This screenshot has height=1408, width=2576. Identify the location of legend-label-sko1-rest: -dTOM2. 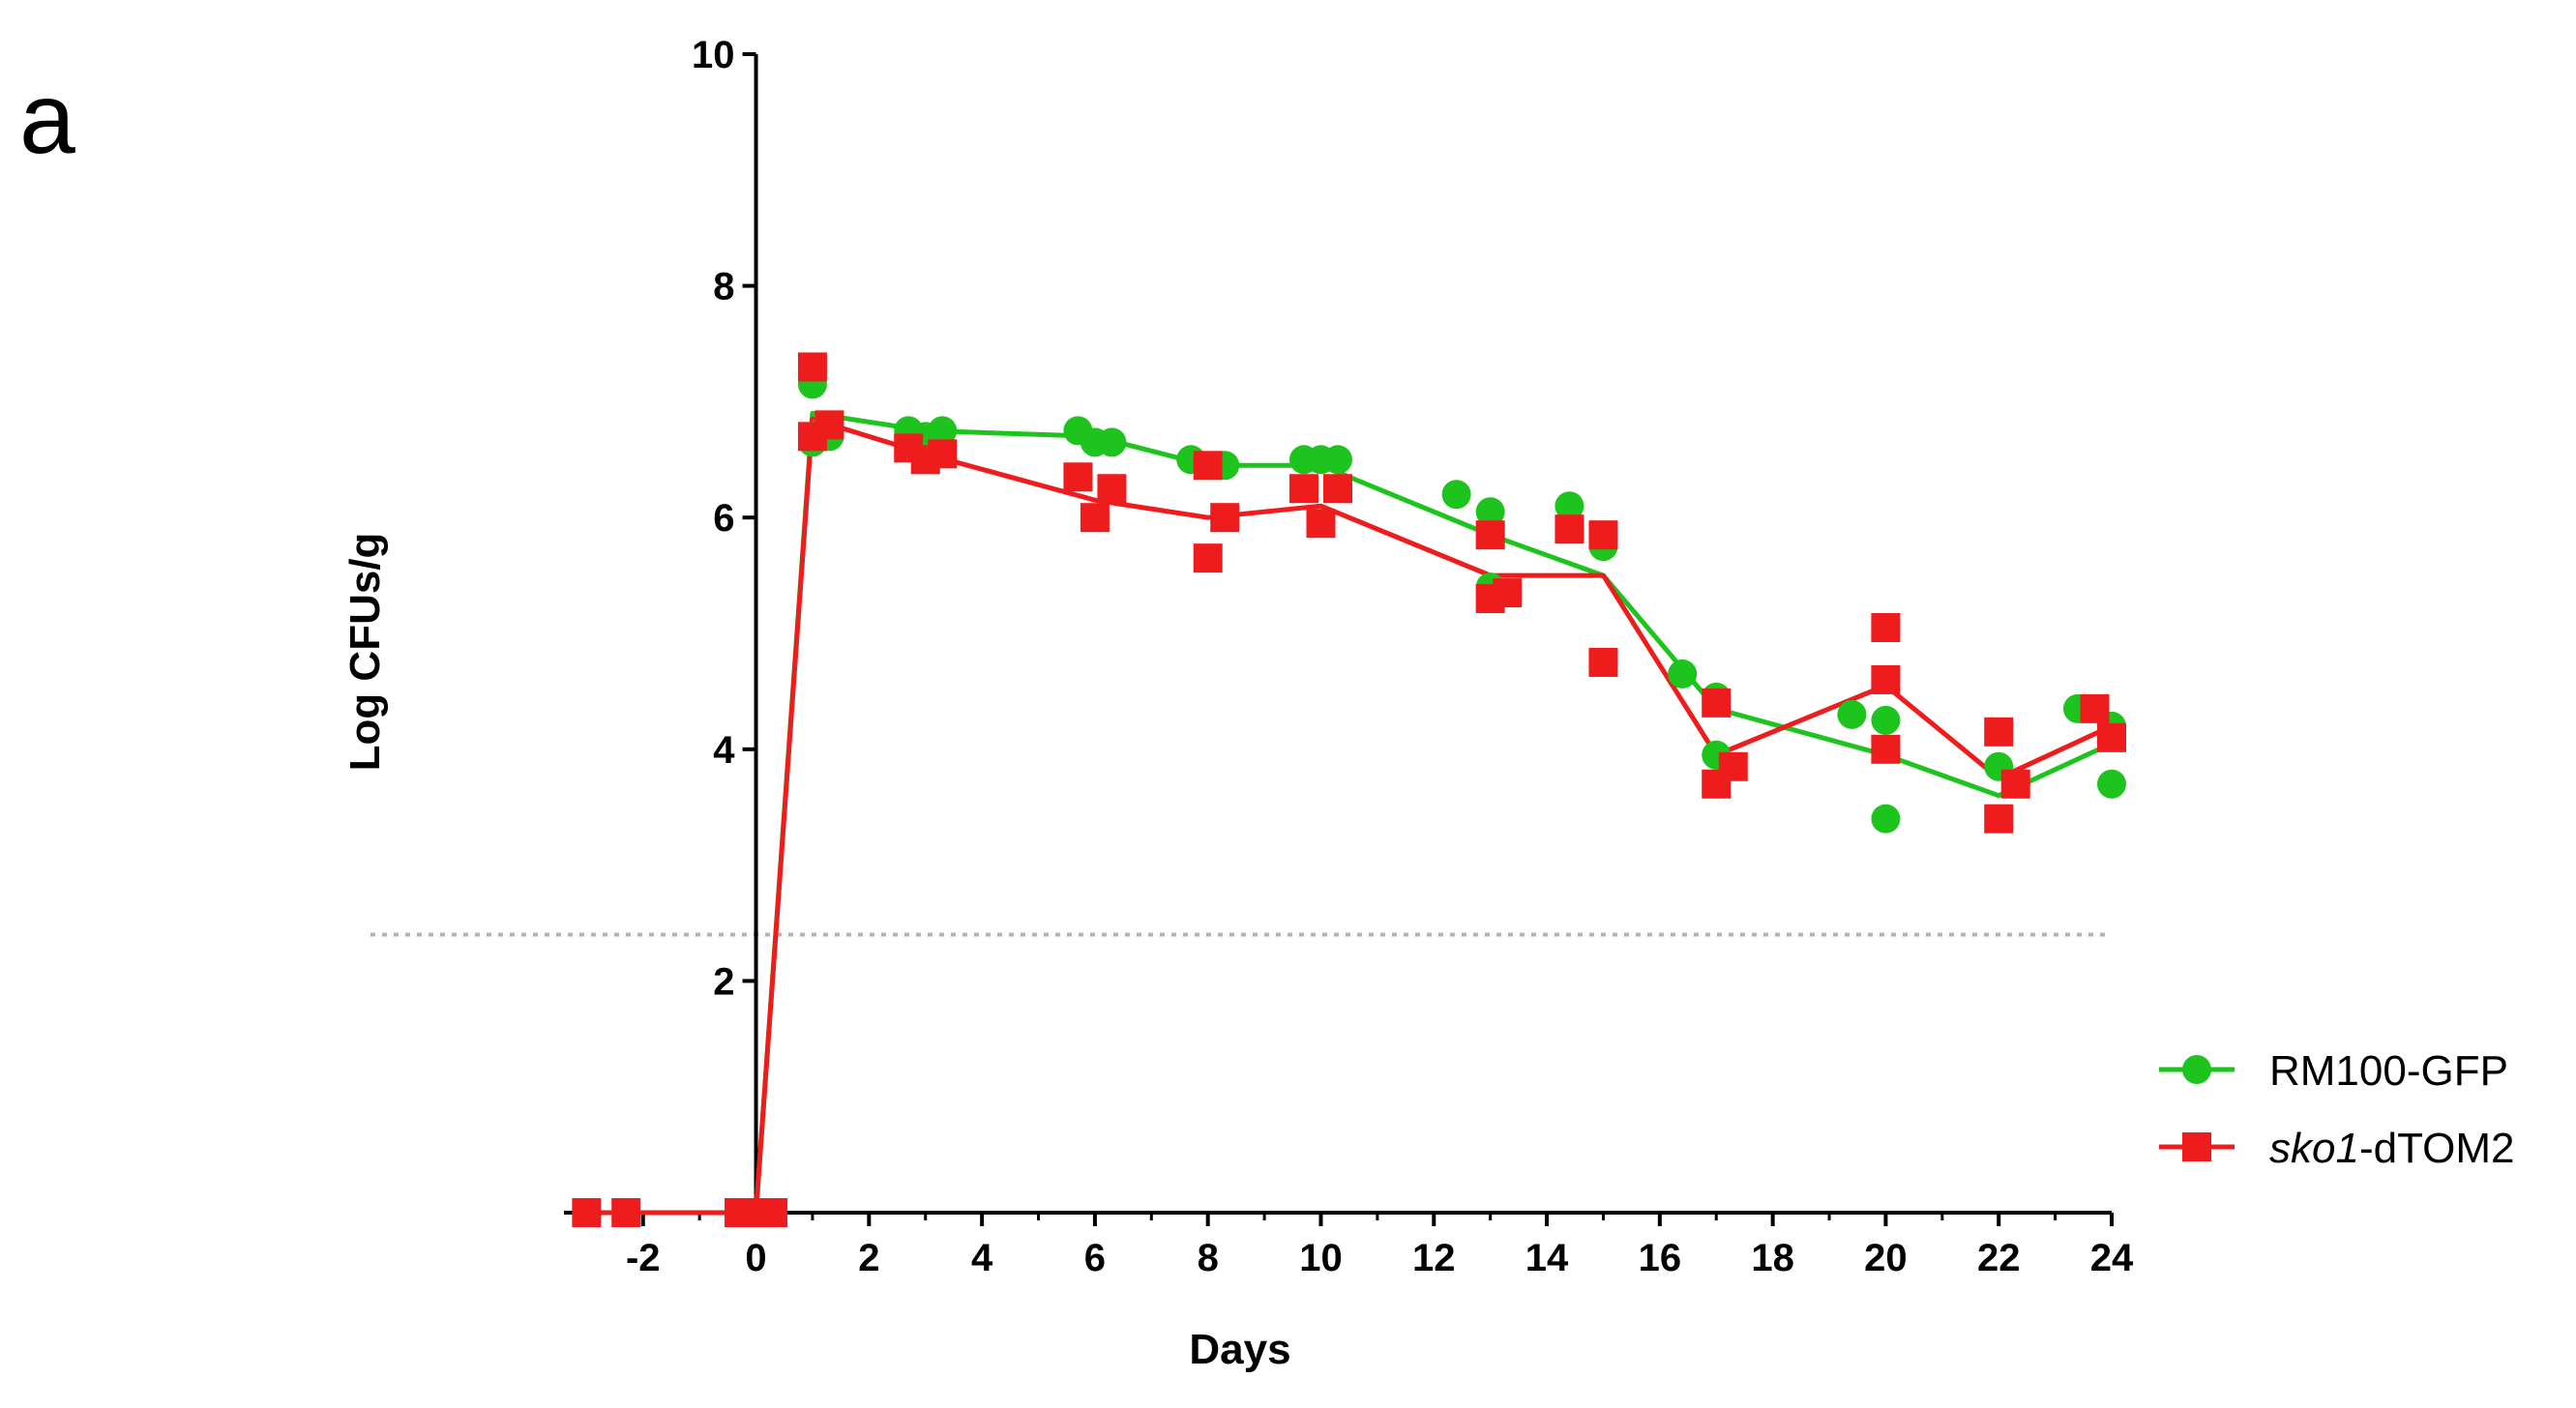
(2437, 1149).